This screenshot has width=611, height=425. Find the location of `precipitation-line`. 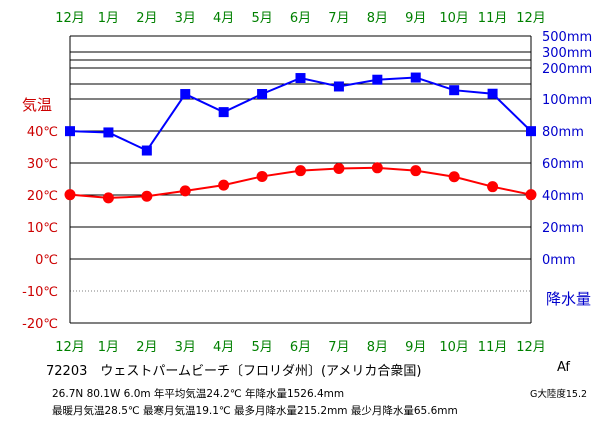

precipitation-line is located at coordinates (300, 114).